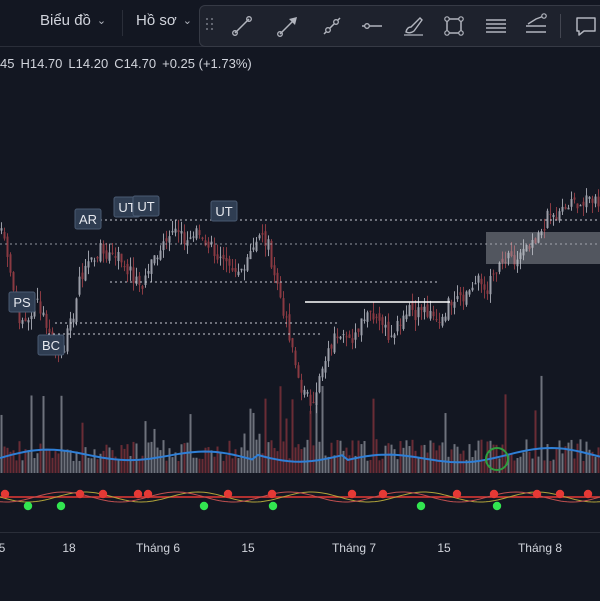 The image size is (600, 601). Describe the element at coordinates (372, 26) in the screenshot. I see `horizontal-line-icon` at that location.